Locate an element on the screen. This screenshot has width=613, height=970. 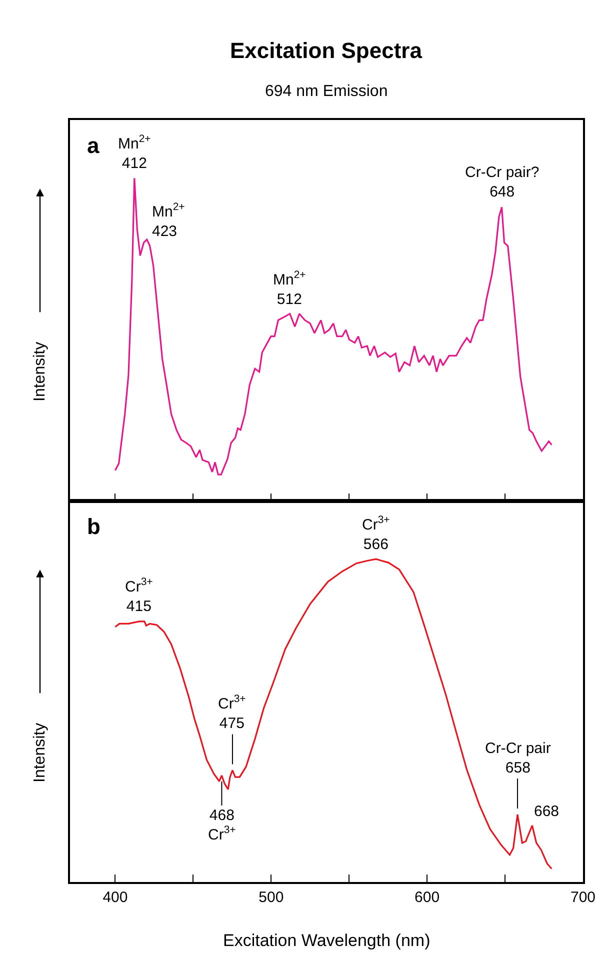
text: b is located at coordinates (93, 526).